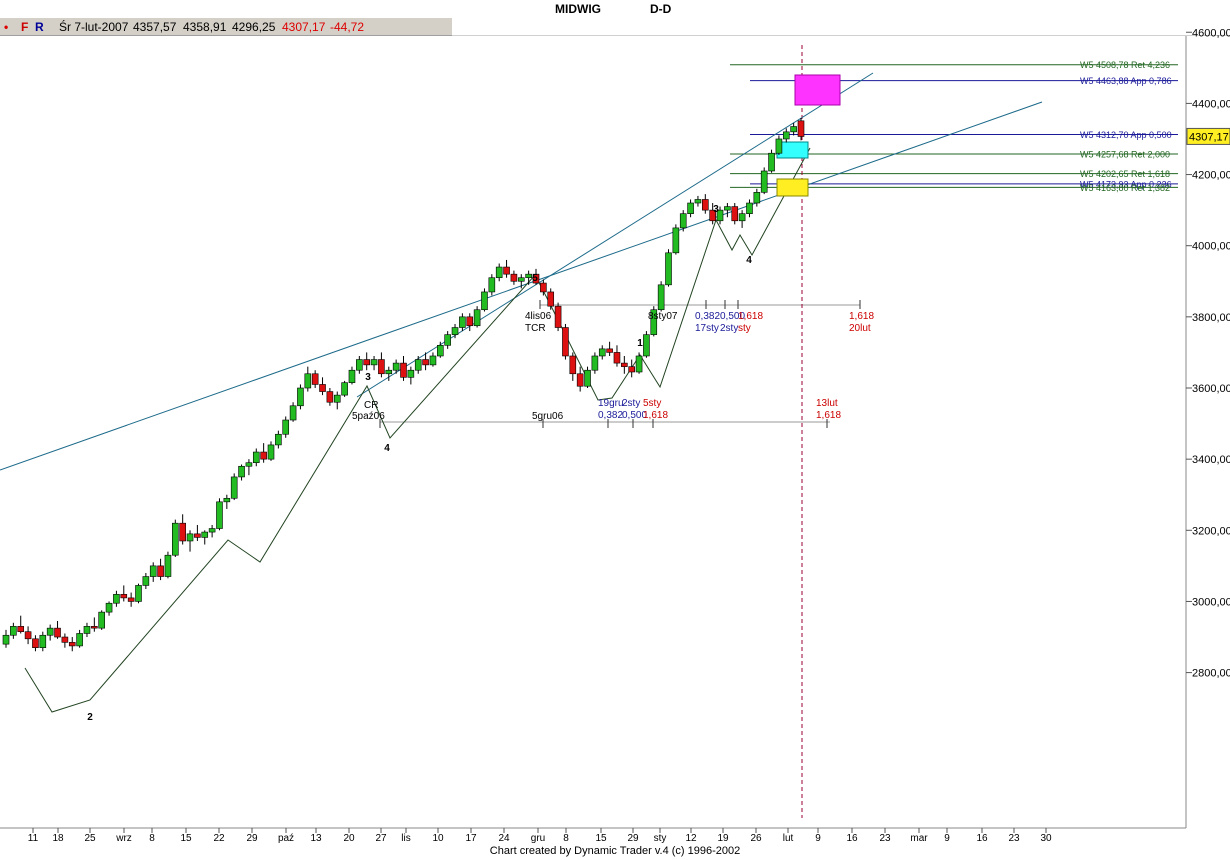 This screenshot has height=860, width=1230. I want to click on target-zone-yellow, so click(792, 187).